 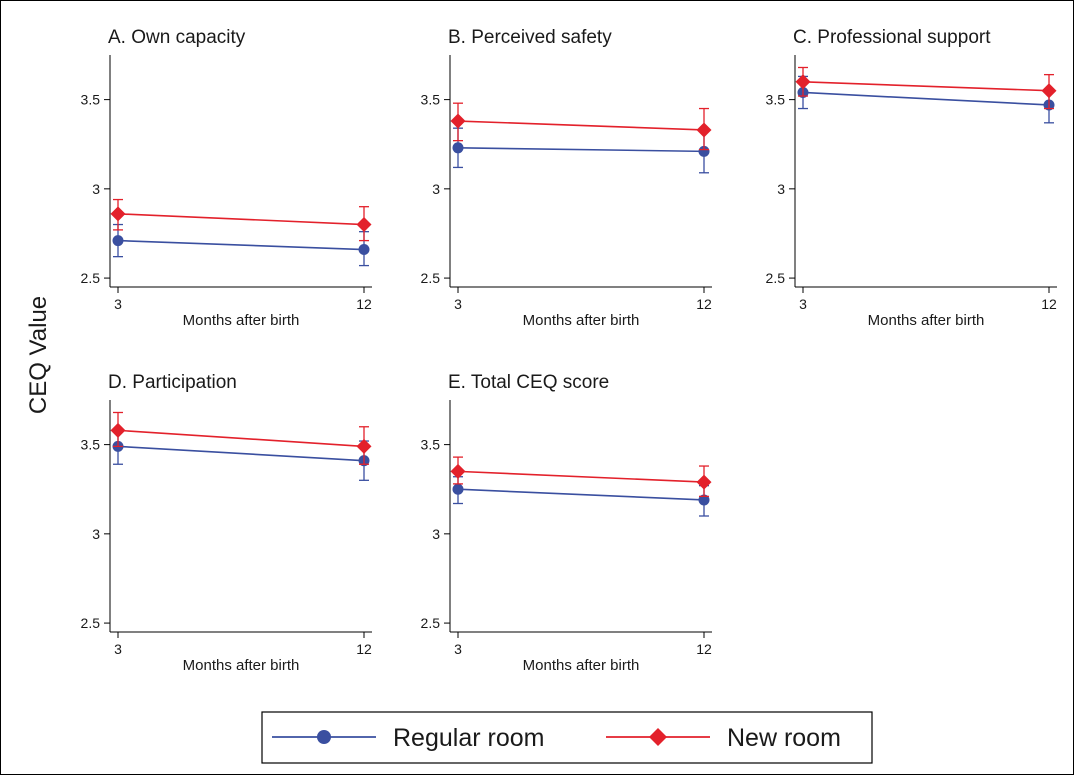 I want to click on legend-label-regular-room: Regular room, so click(x=468, y=738).